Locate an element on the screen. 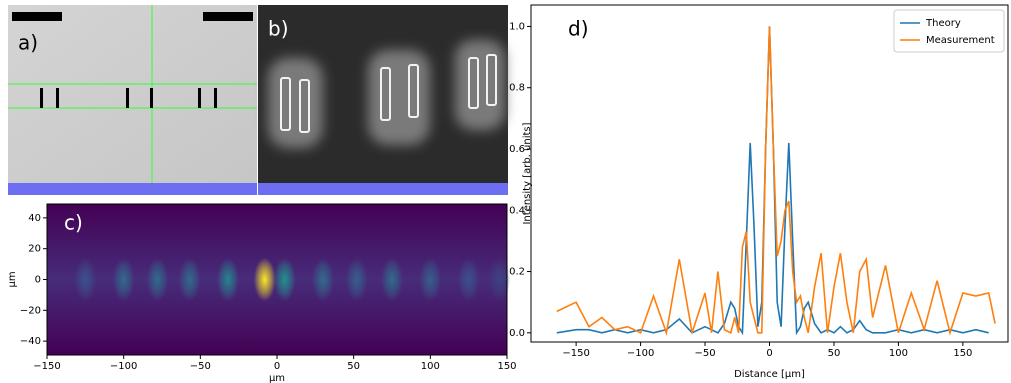 This screenshot has width=1011, height=383. legend-box is located at coordinates (949, 31).